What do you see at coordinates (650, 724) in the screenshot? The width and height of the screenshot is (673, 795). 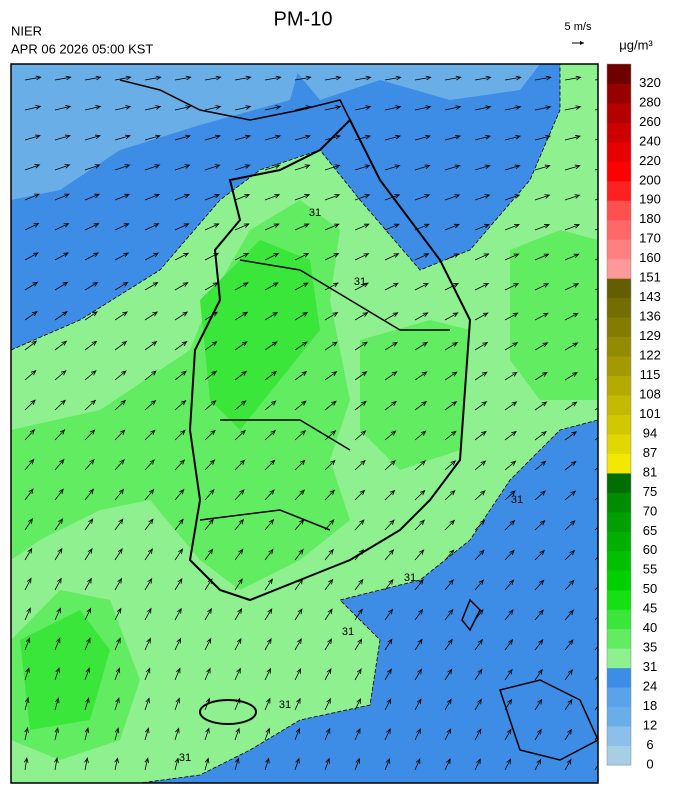 I see `colorbar-label: 12` at bounding box center [650, 724].